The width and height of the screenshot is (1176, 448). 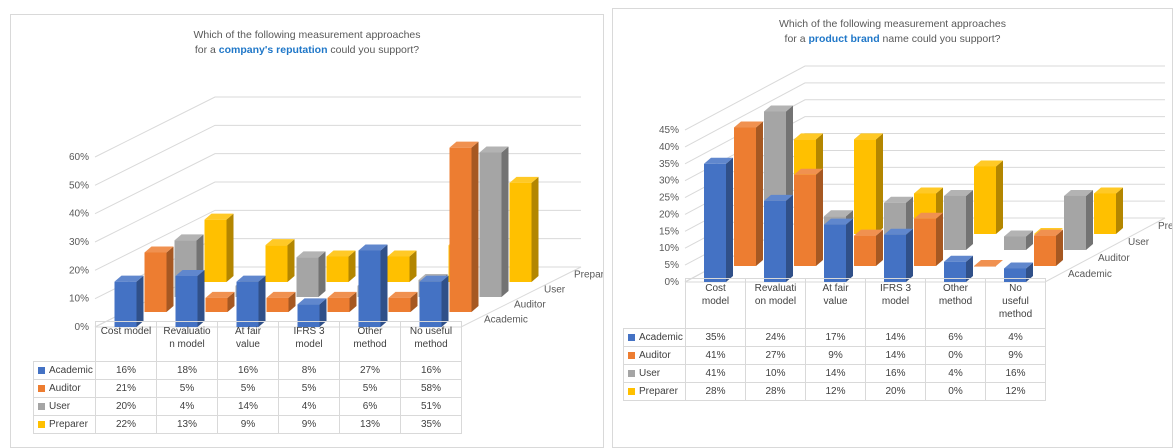 I want to click on legend-entry: Auditor, so click(x=654, y=355).